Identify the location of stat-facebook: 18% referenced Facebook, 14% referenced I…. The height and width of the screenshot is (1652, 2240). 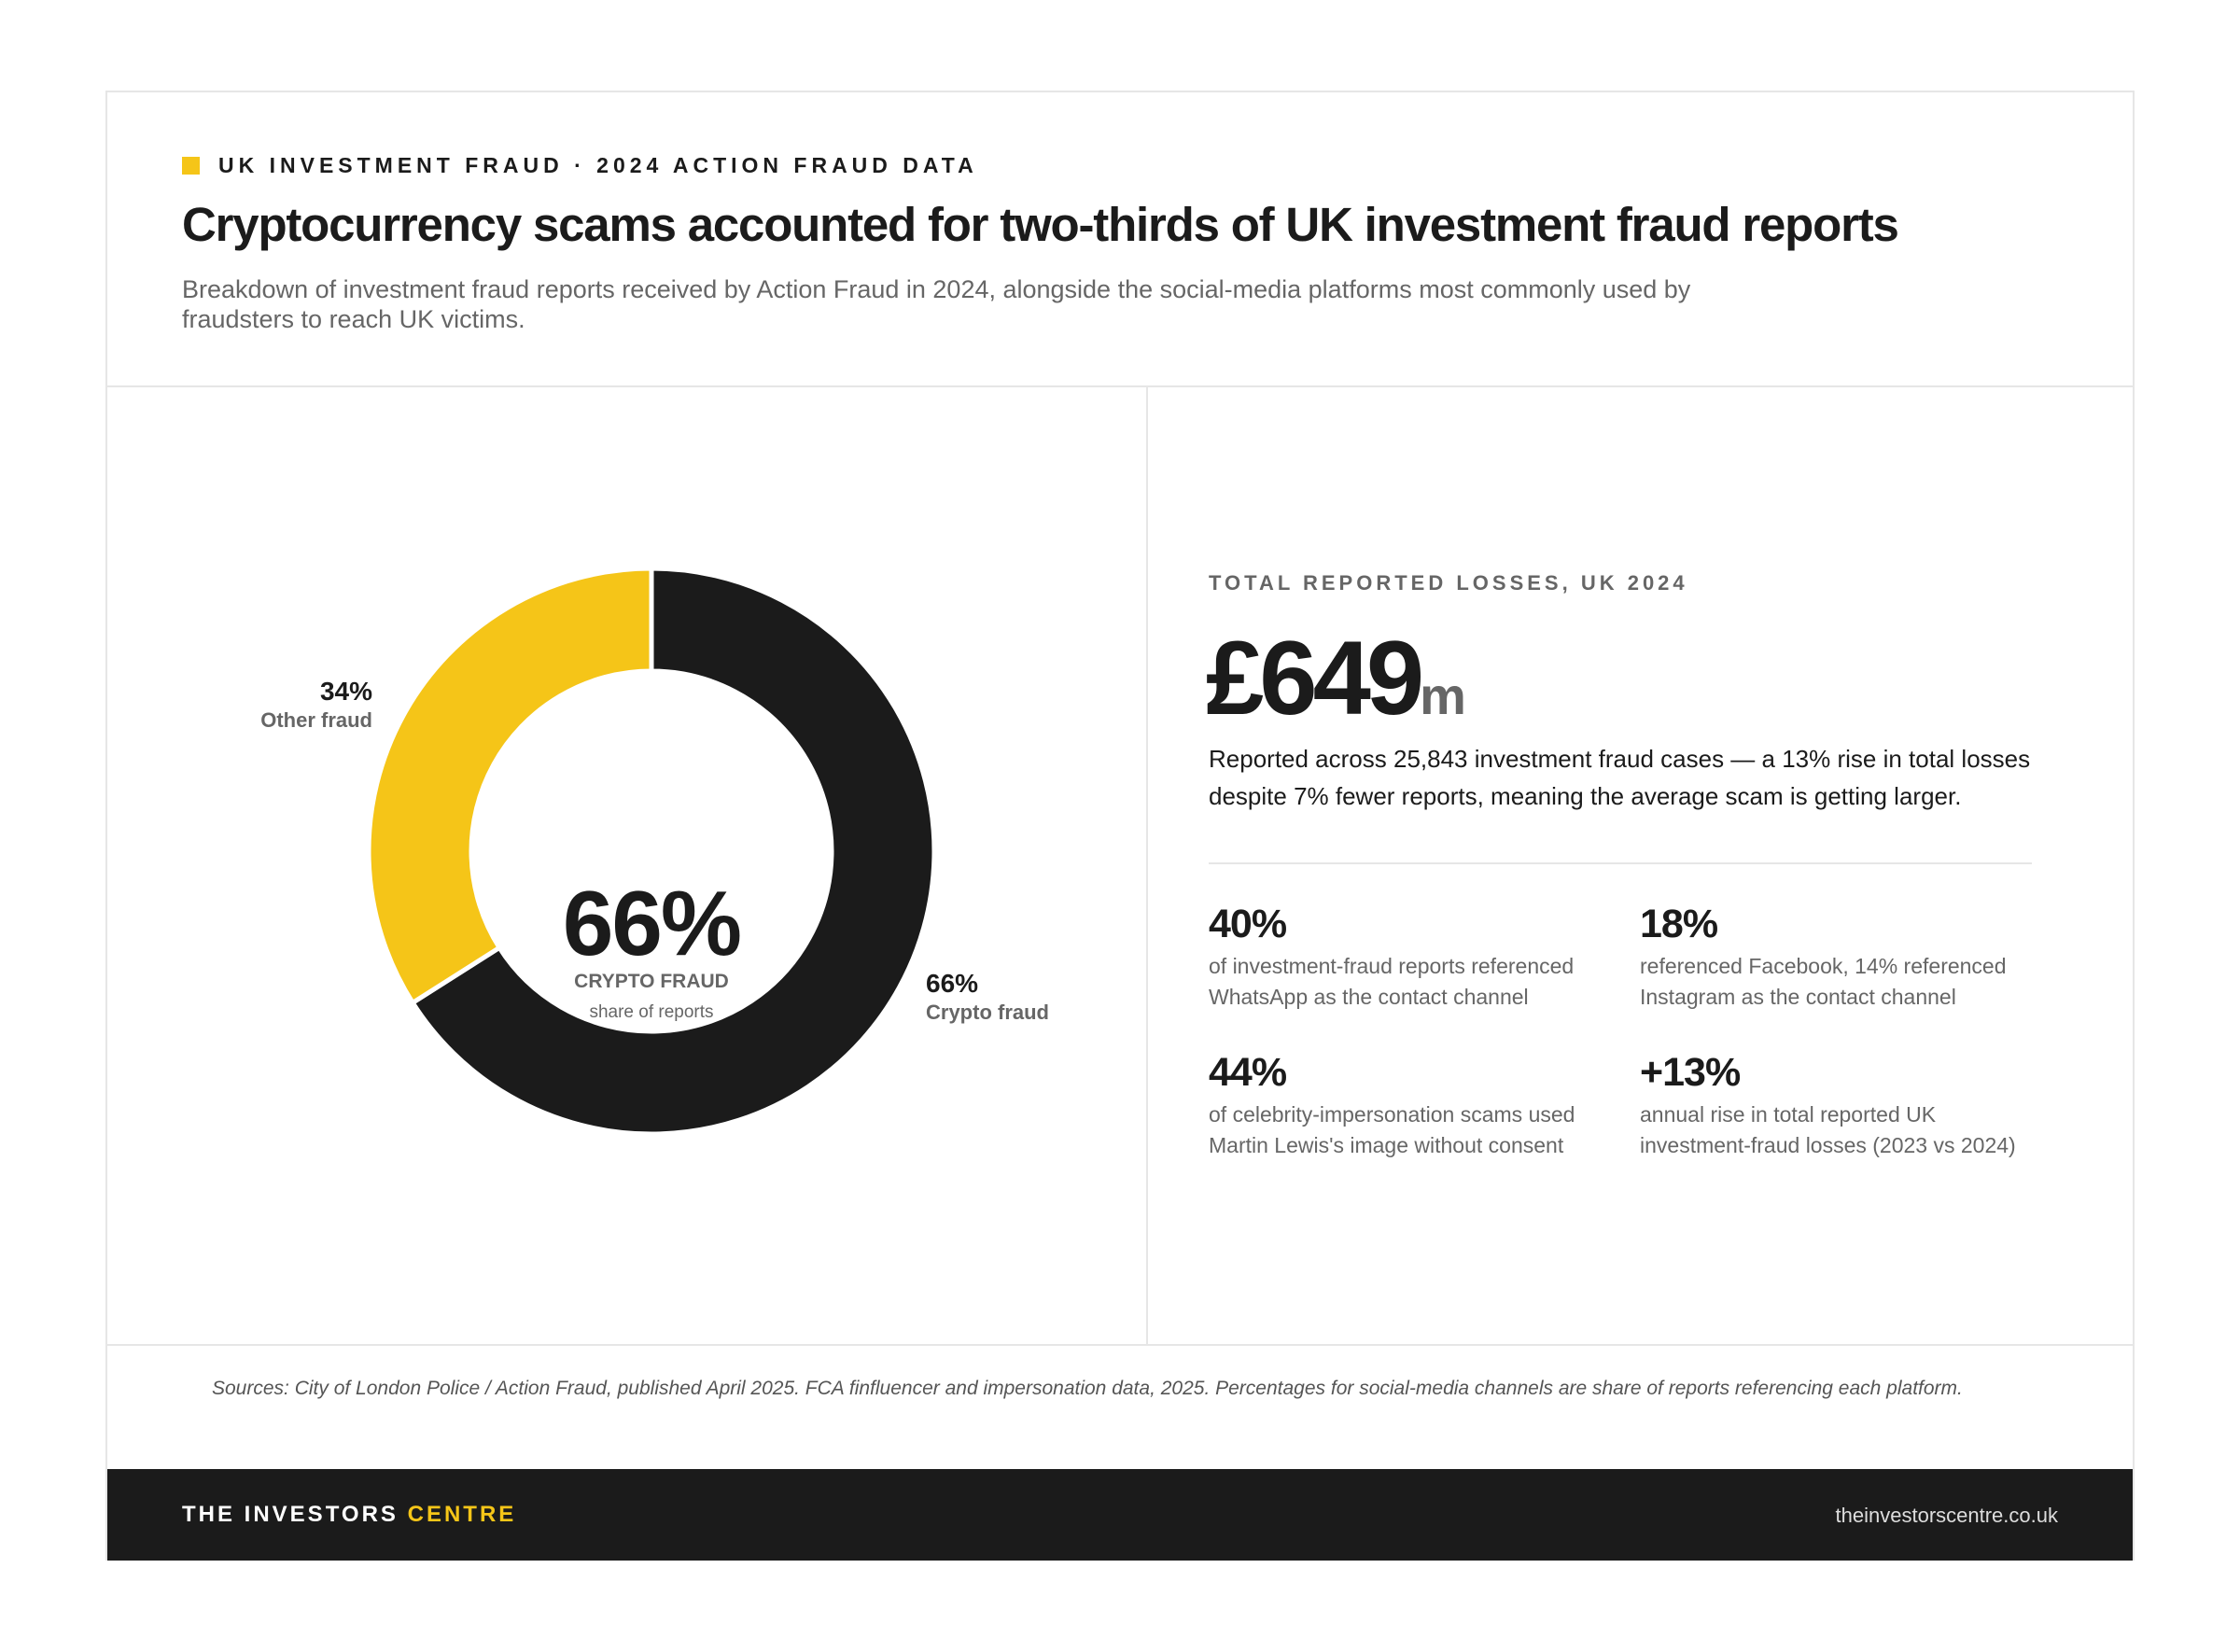
(1840, 957).